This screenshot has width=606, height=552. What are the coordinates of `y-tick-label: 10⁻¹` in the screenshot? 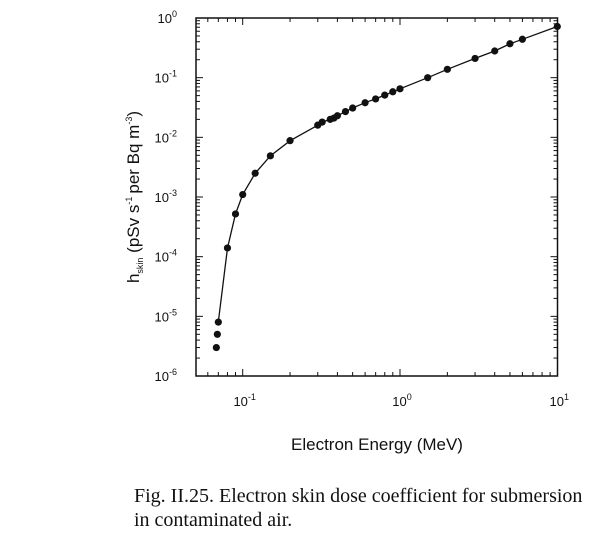 It's located at (166, 77).